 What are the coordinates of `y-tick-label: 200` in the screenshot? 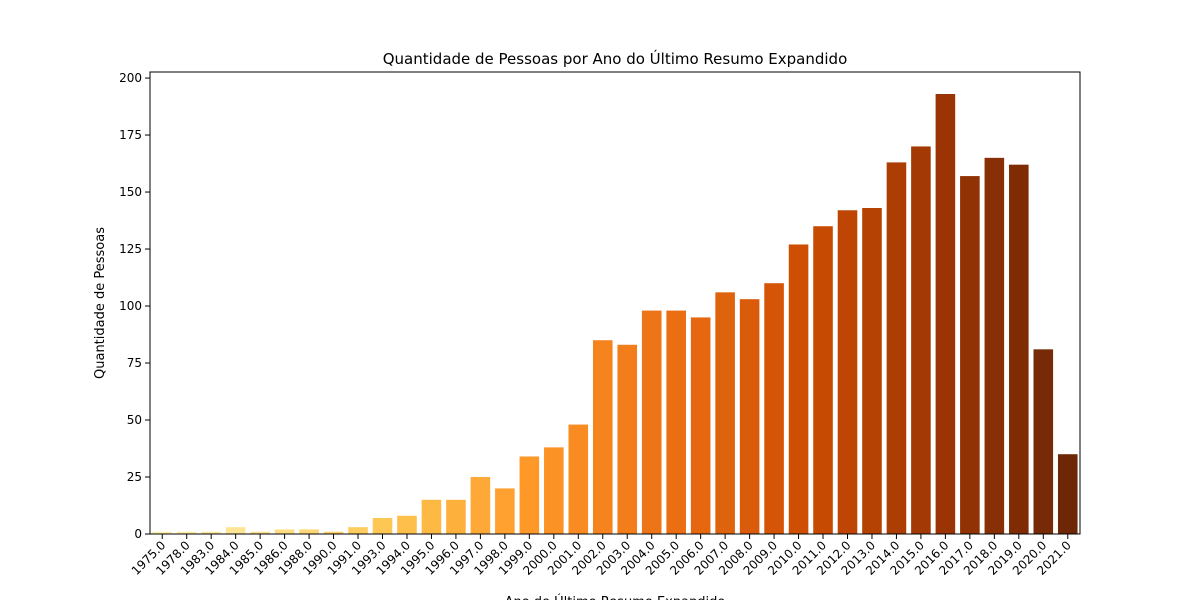 It's located at (130, 78).